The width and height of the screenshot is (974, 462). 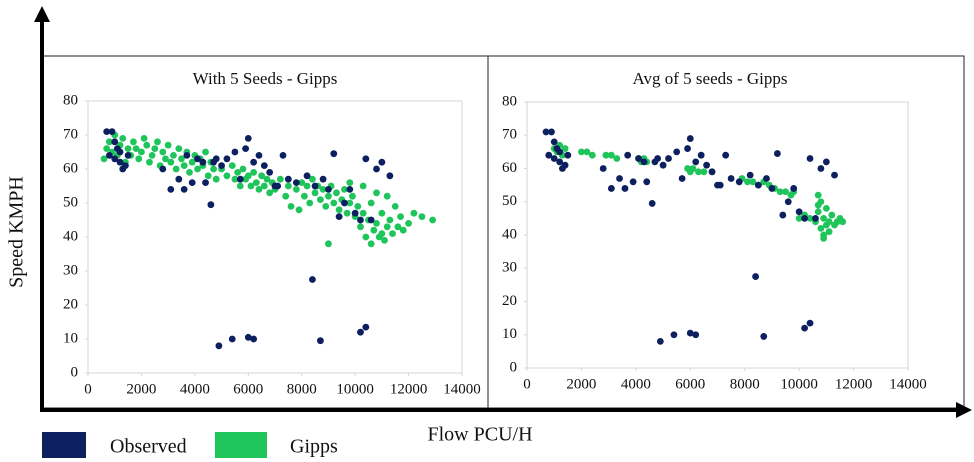 What do you see at coordinates (509, 301) in the screenshot?
I see `y-tick-label: 20` at bounding box center [509, 301].